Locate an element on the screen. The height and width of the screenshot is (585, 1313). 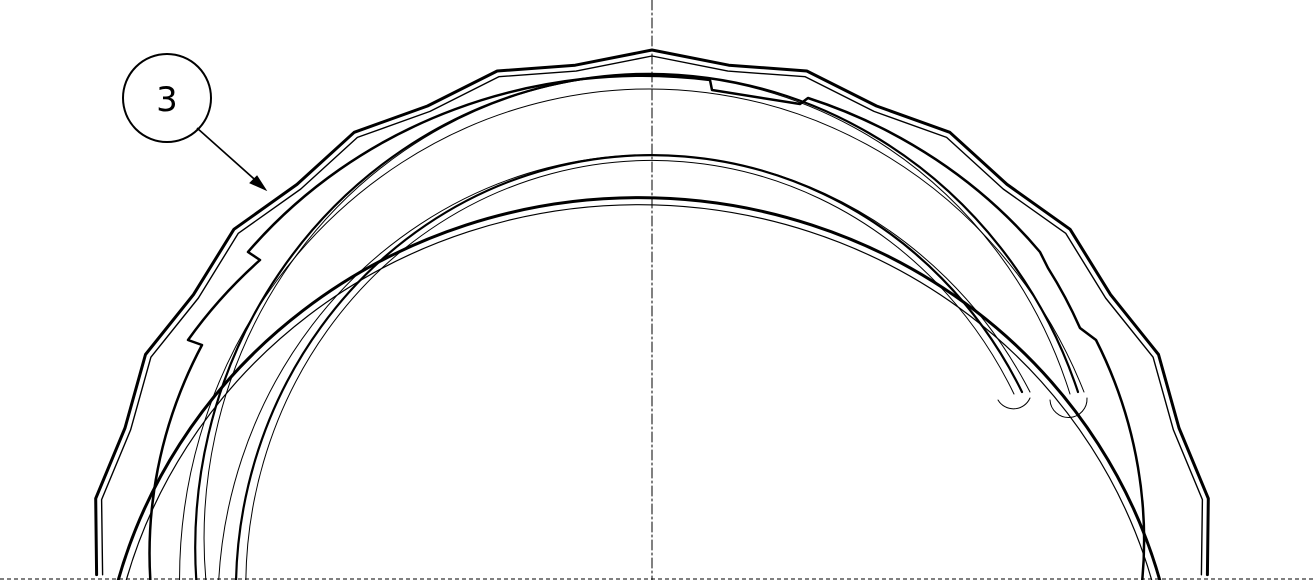
leader-arrowhead is located at coordinates (258, 183).